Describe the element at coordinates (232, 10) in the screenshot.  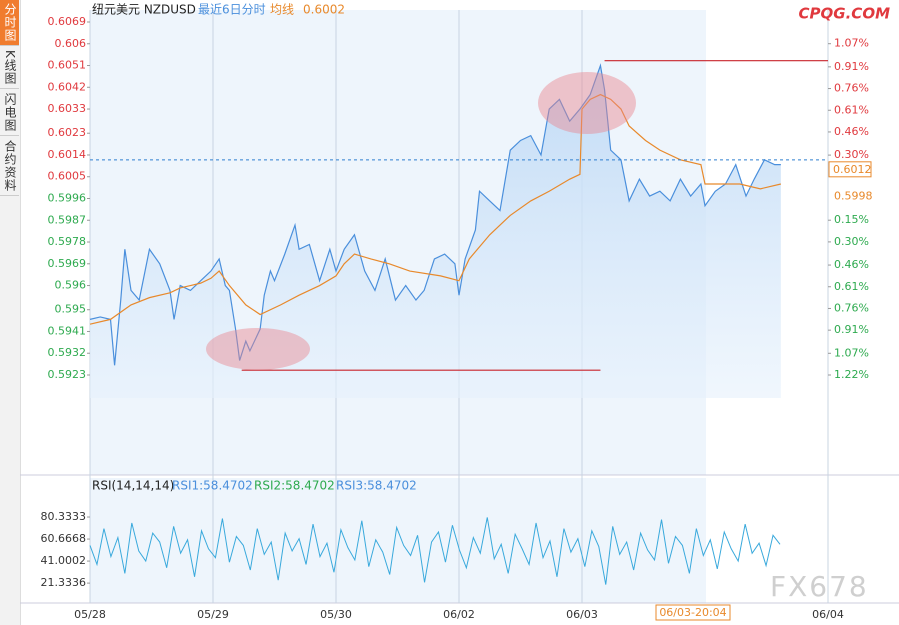
I see `chart-subtitle: 最近6日分时` at that location.